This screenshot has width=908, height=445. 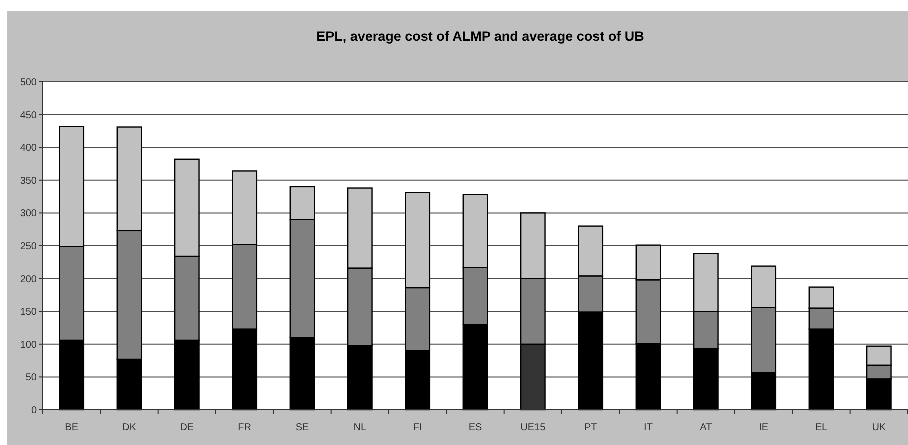 What do you see at coordinates (32, 378) in the screenshot?
I see `y-tick-label: 50` at bounding box center [32, 378].